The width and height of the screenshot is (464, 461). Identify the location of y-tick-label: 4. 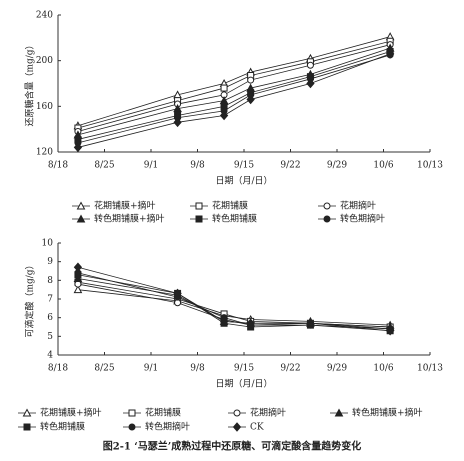
(50, 356).